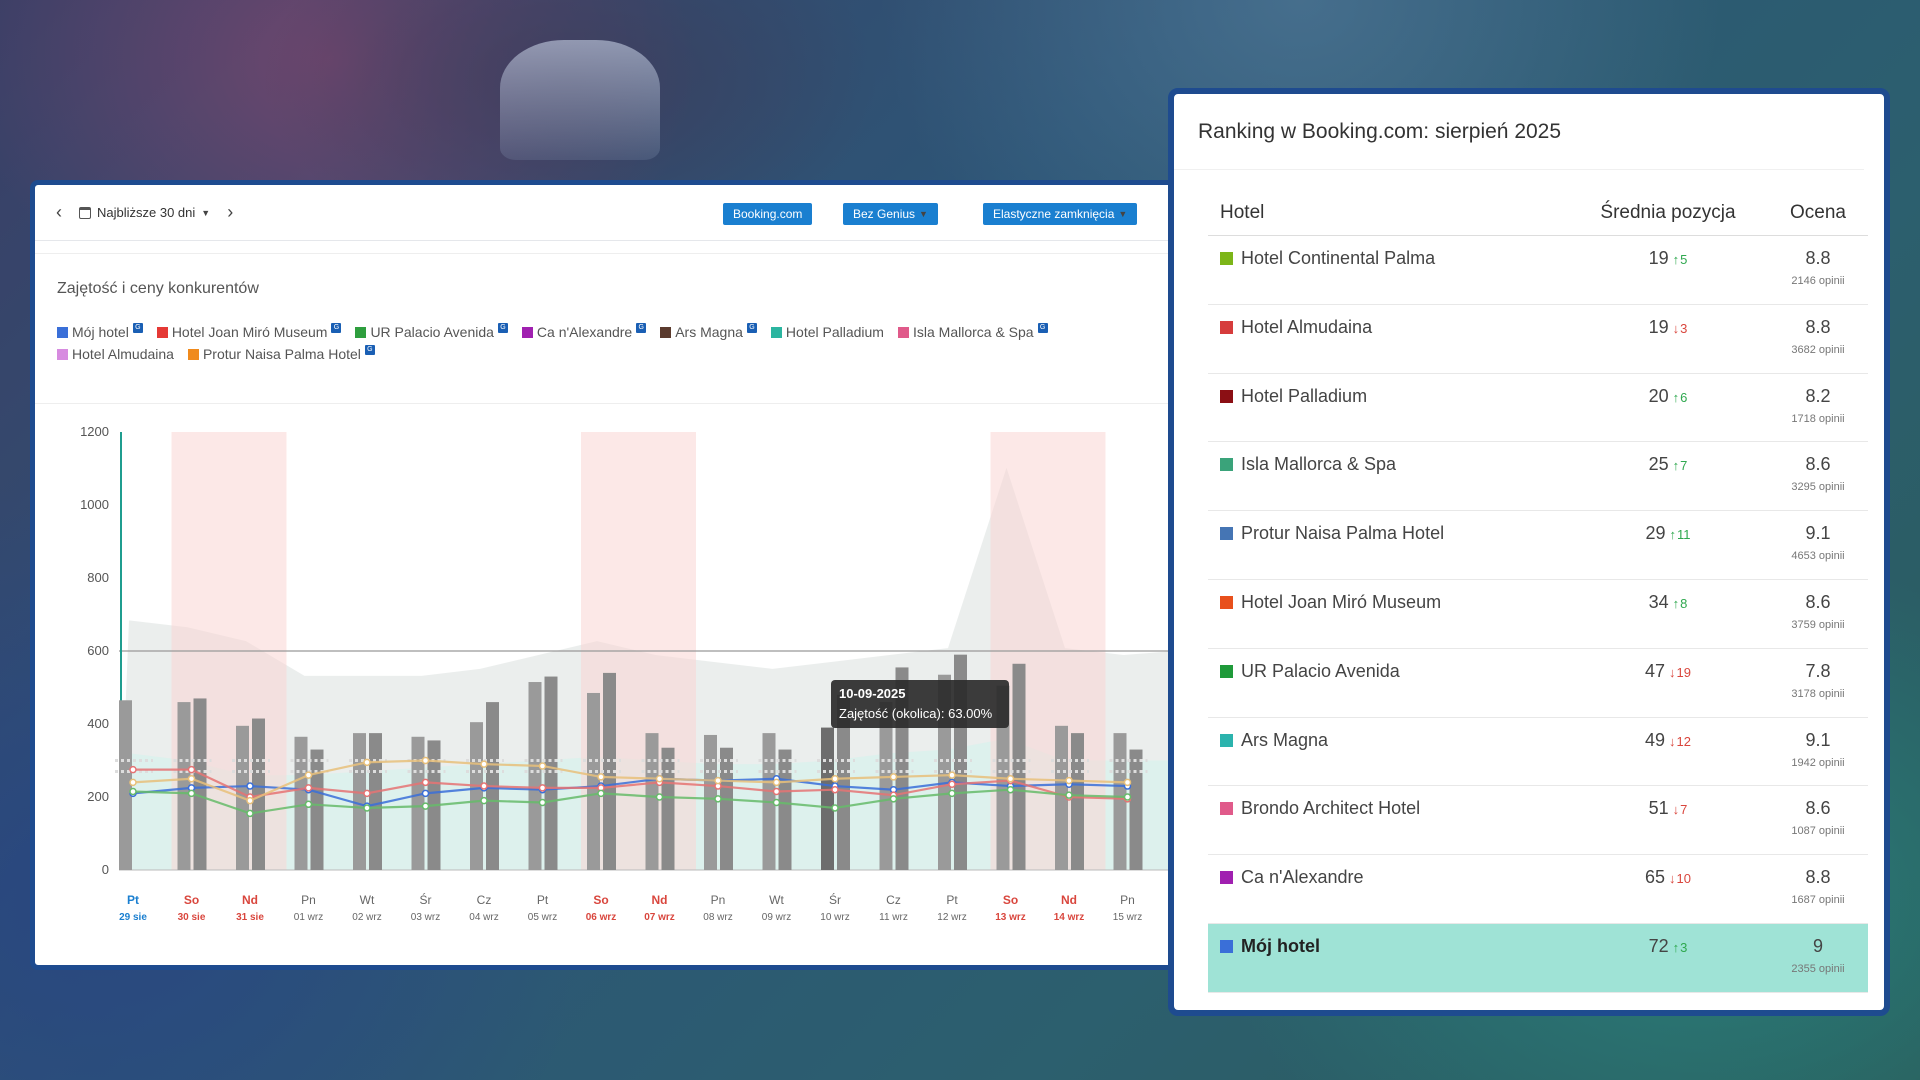  Describe the element at coordinates (630, 780) in the screenshot. I see `series-line` at that location.